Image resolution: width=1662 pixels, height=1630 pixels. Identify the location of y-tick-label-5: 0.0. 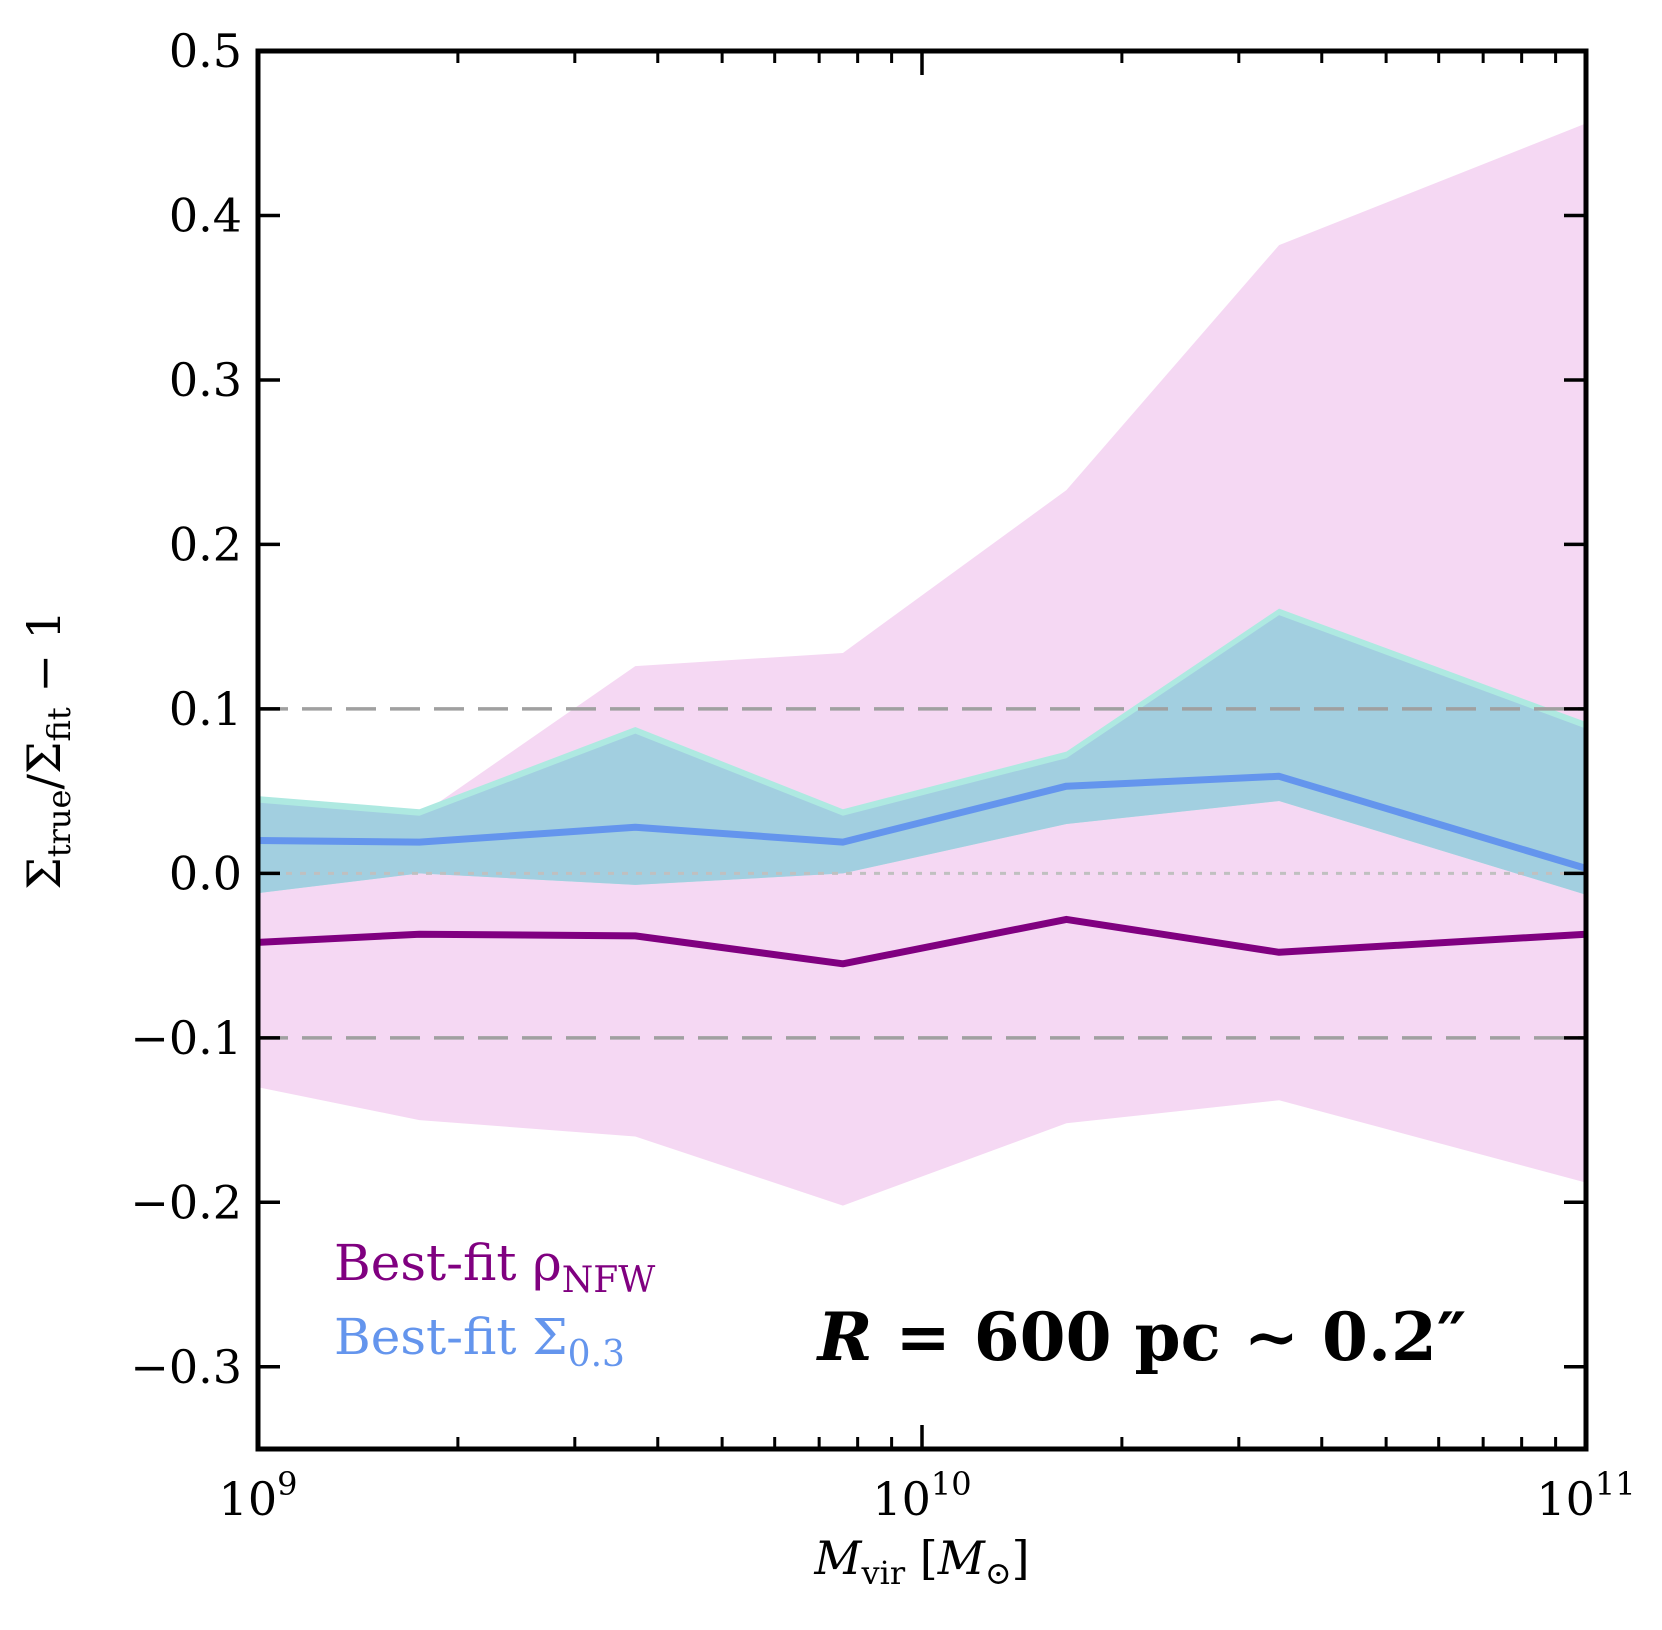
(205, 873).